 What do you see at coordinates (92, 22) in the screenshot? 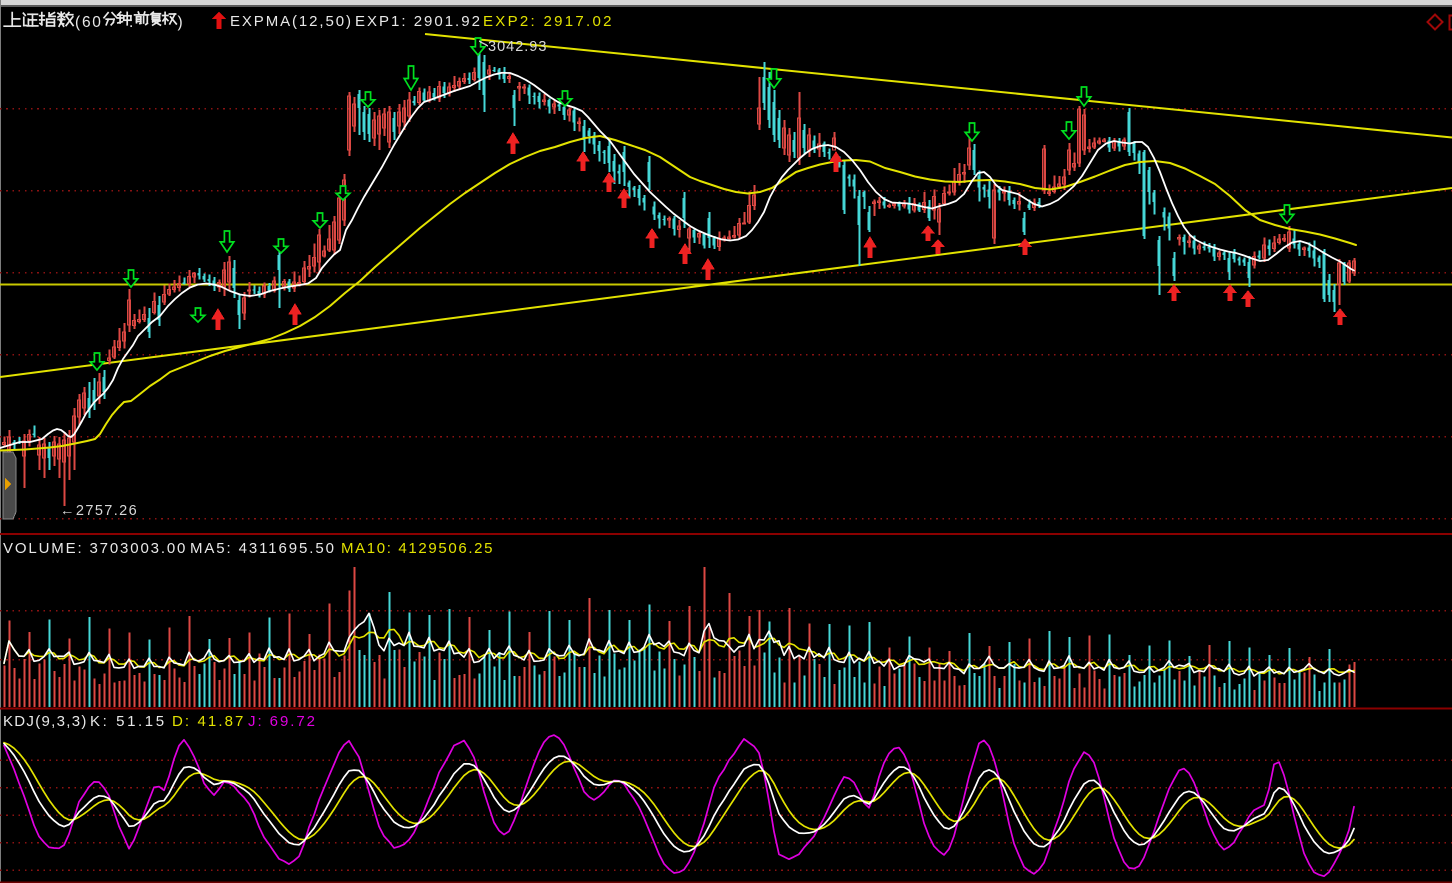
I see `svg-text: 60` at bounding box center [92, 22].